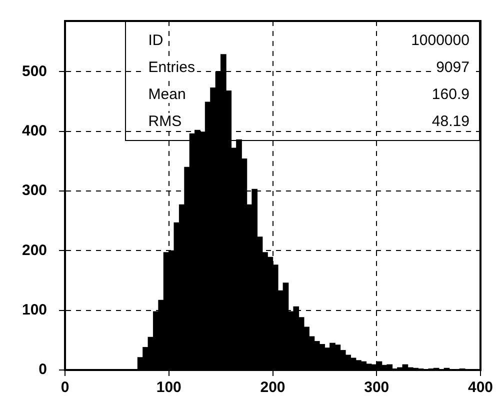 The width and height of the screenshot is (496, 404). Describe the element at coordinates (35, 191) in the screenshot. I see `y-tick-label: 300` at that location.